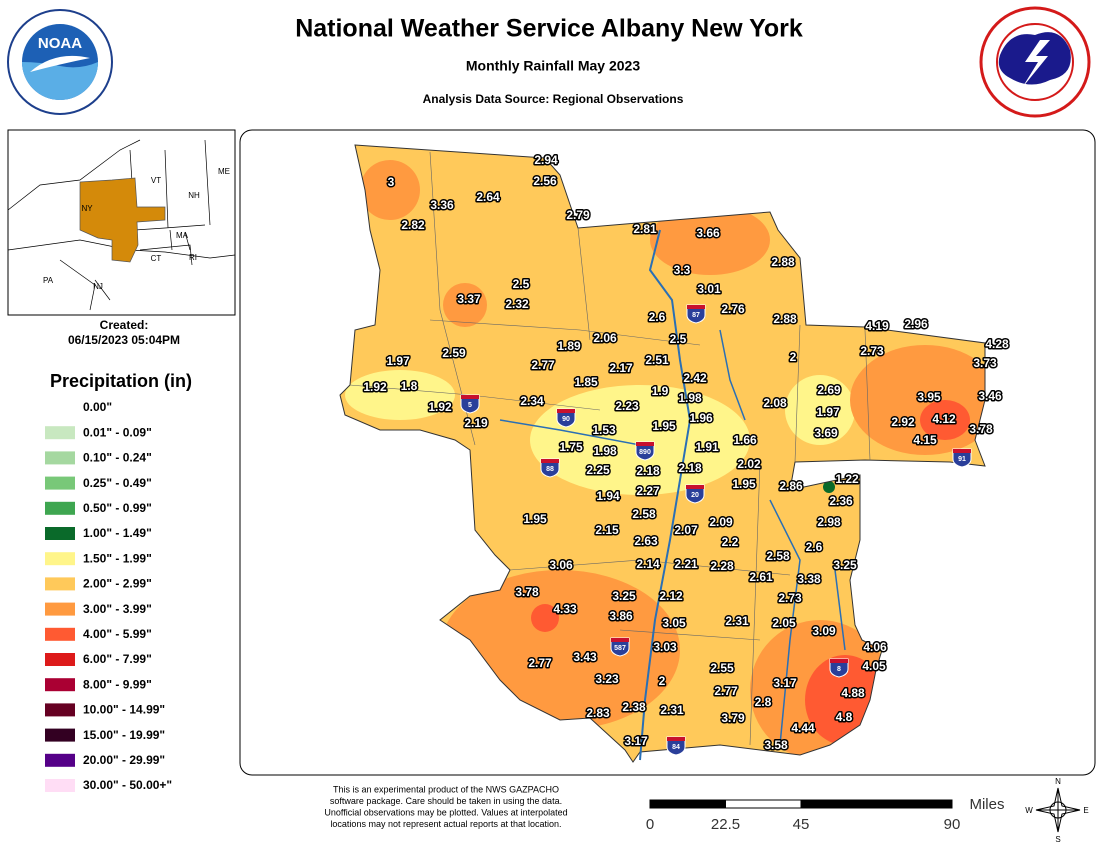 The height and width of the screenshot is (850, 1100). I want to click on station-value: 3.95, so click(929, 397).